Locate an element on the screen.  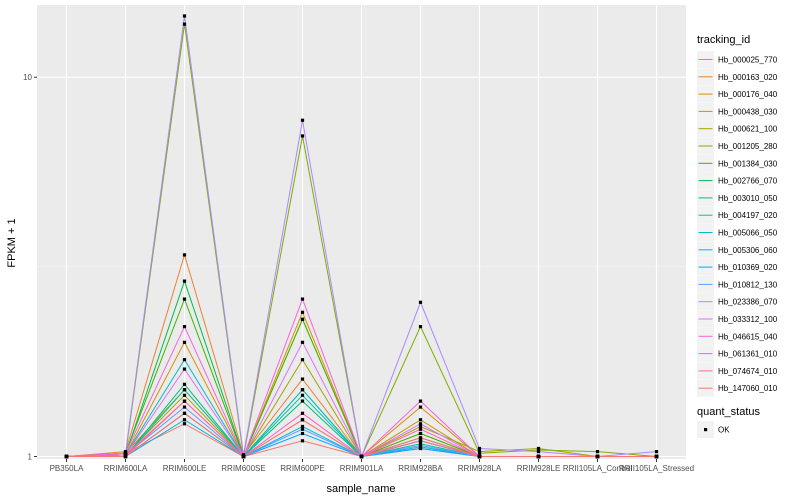
legend-item: Hb_000176_040 is located at coordinates (737, 94).